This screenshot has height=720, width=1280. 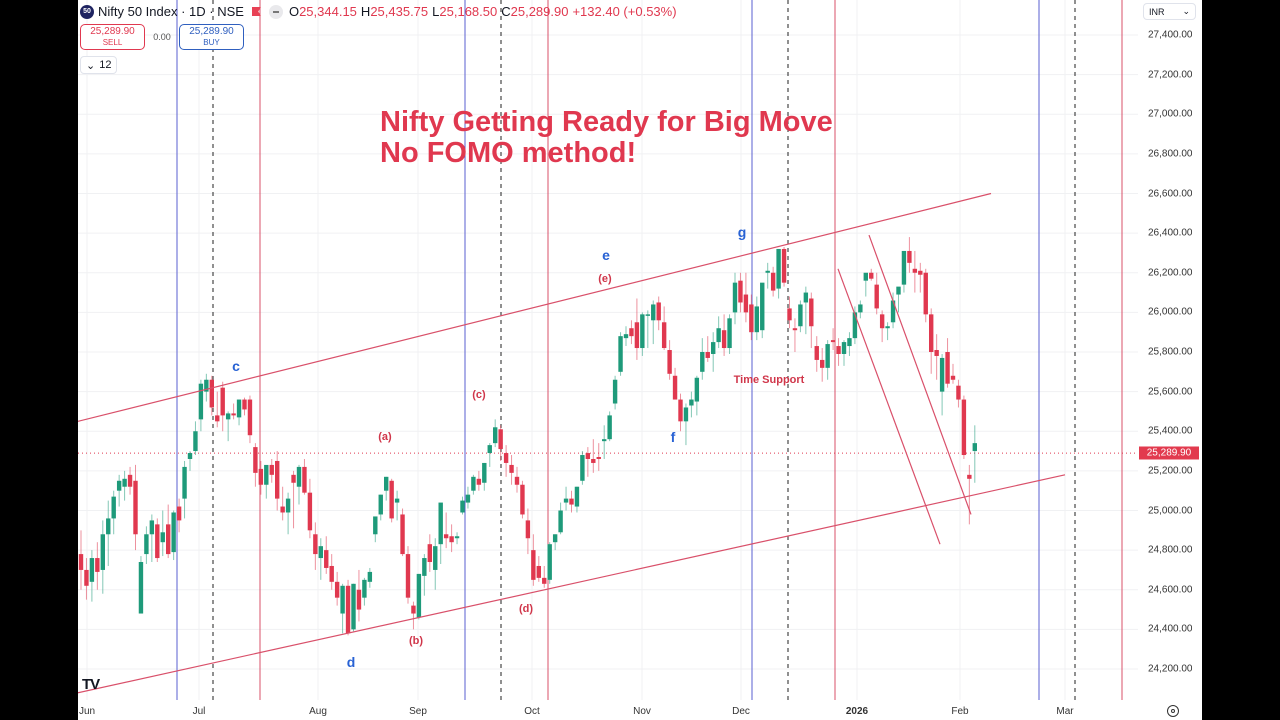 I want to click on settings-gear-icon, so click(x=1173, y=711).